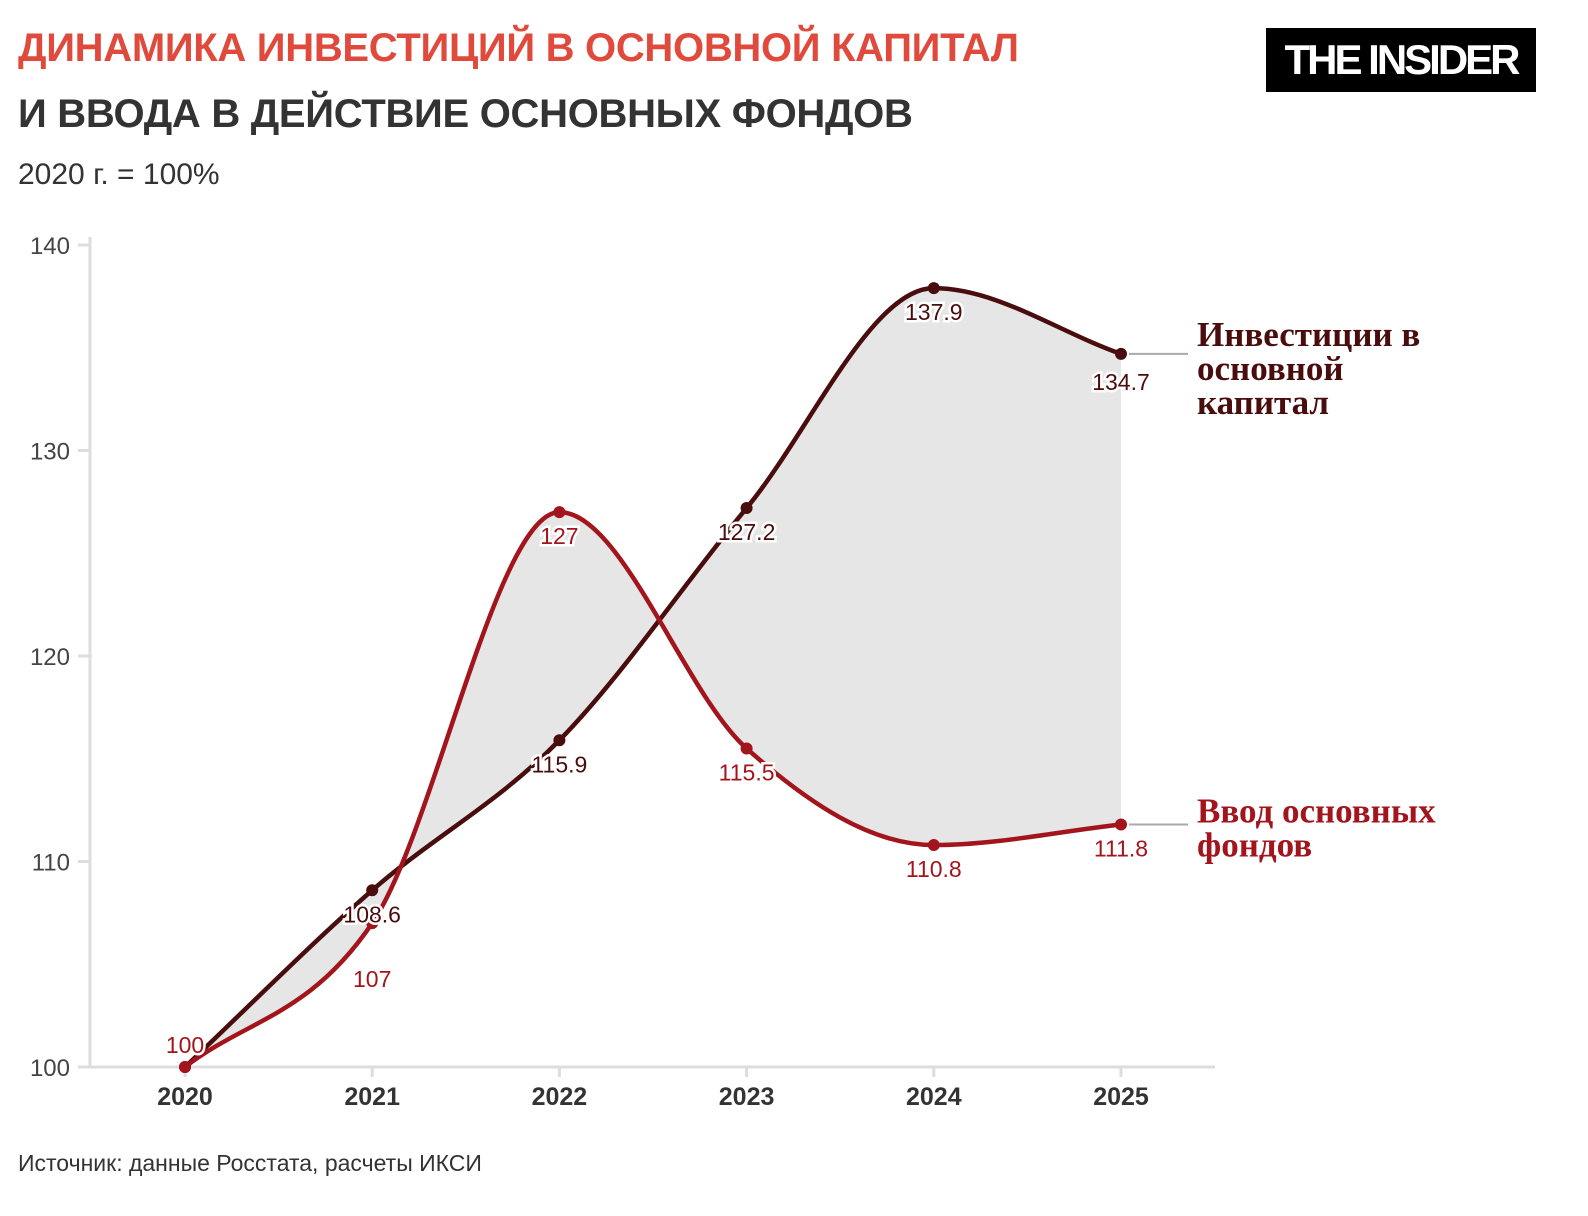  I want to click on data-label: 127, so click(559, 536).